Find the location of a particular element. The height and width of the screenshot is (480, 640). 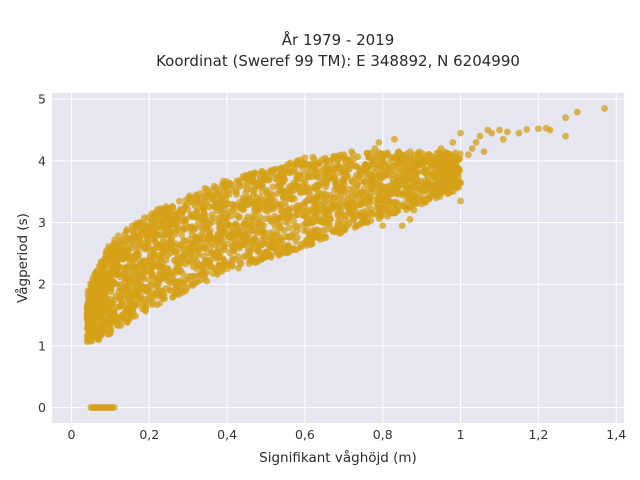

data-point-2056 is located at coordinates (109, 320).